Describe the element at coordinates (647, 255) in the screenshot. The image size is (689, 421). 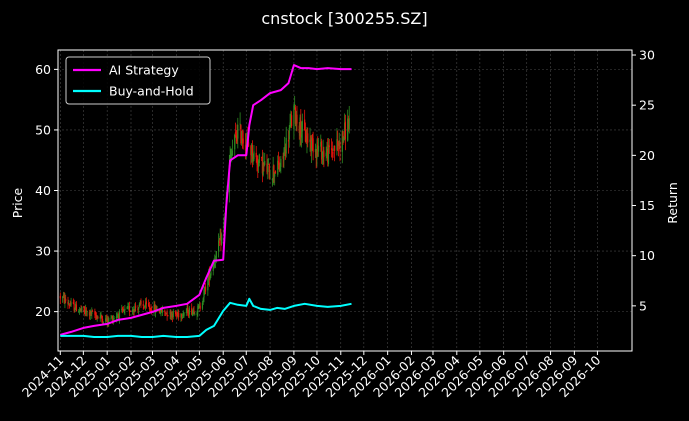
I see `y2-tick-label: 10` at that location.